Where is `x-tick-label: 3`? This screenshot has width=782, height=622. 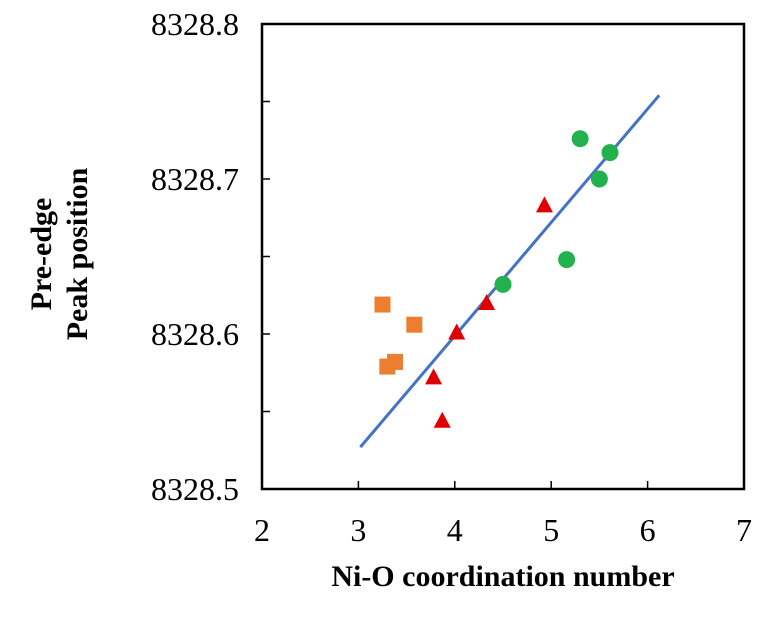
x-tick-label: 3 is located at coordinates (358, 530).